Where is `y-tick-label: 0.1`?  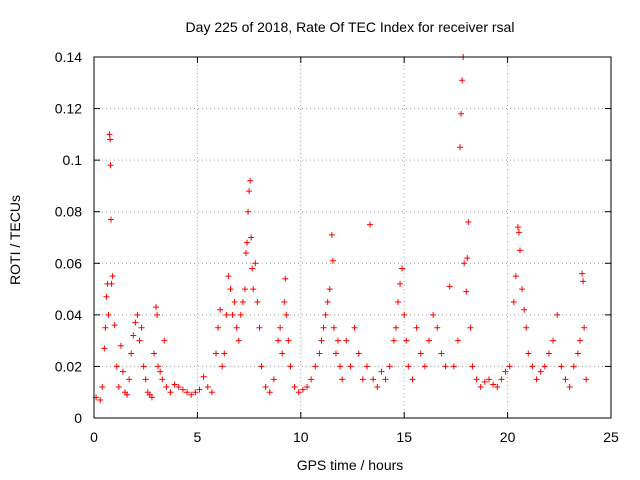 y-tick-label: 0.1 is located at coordinates (73, 160).